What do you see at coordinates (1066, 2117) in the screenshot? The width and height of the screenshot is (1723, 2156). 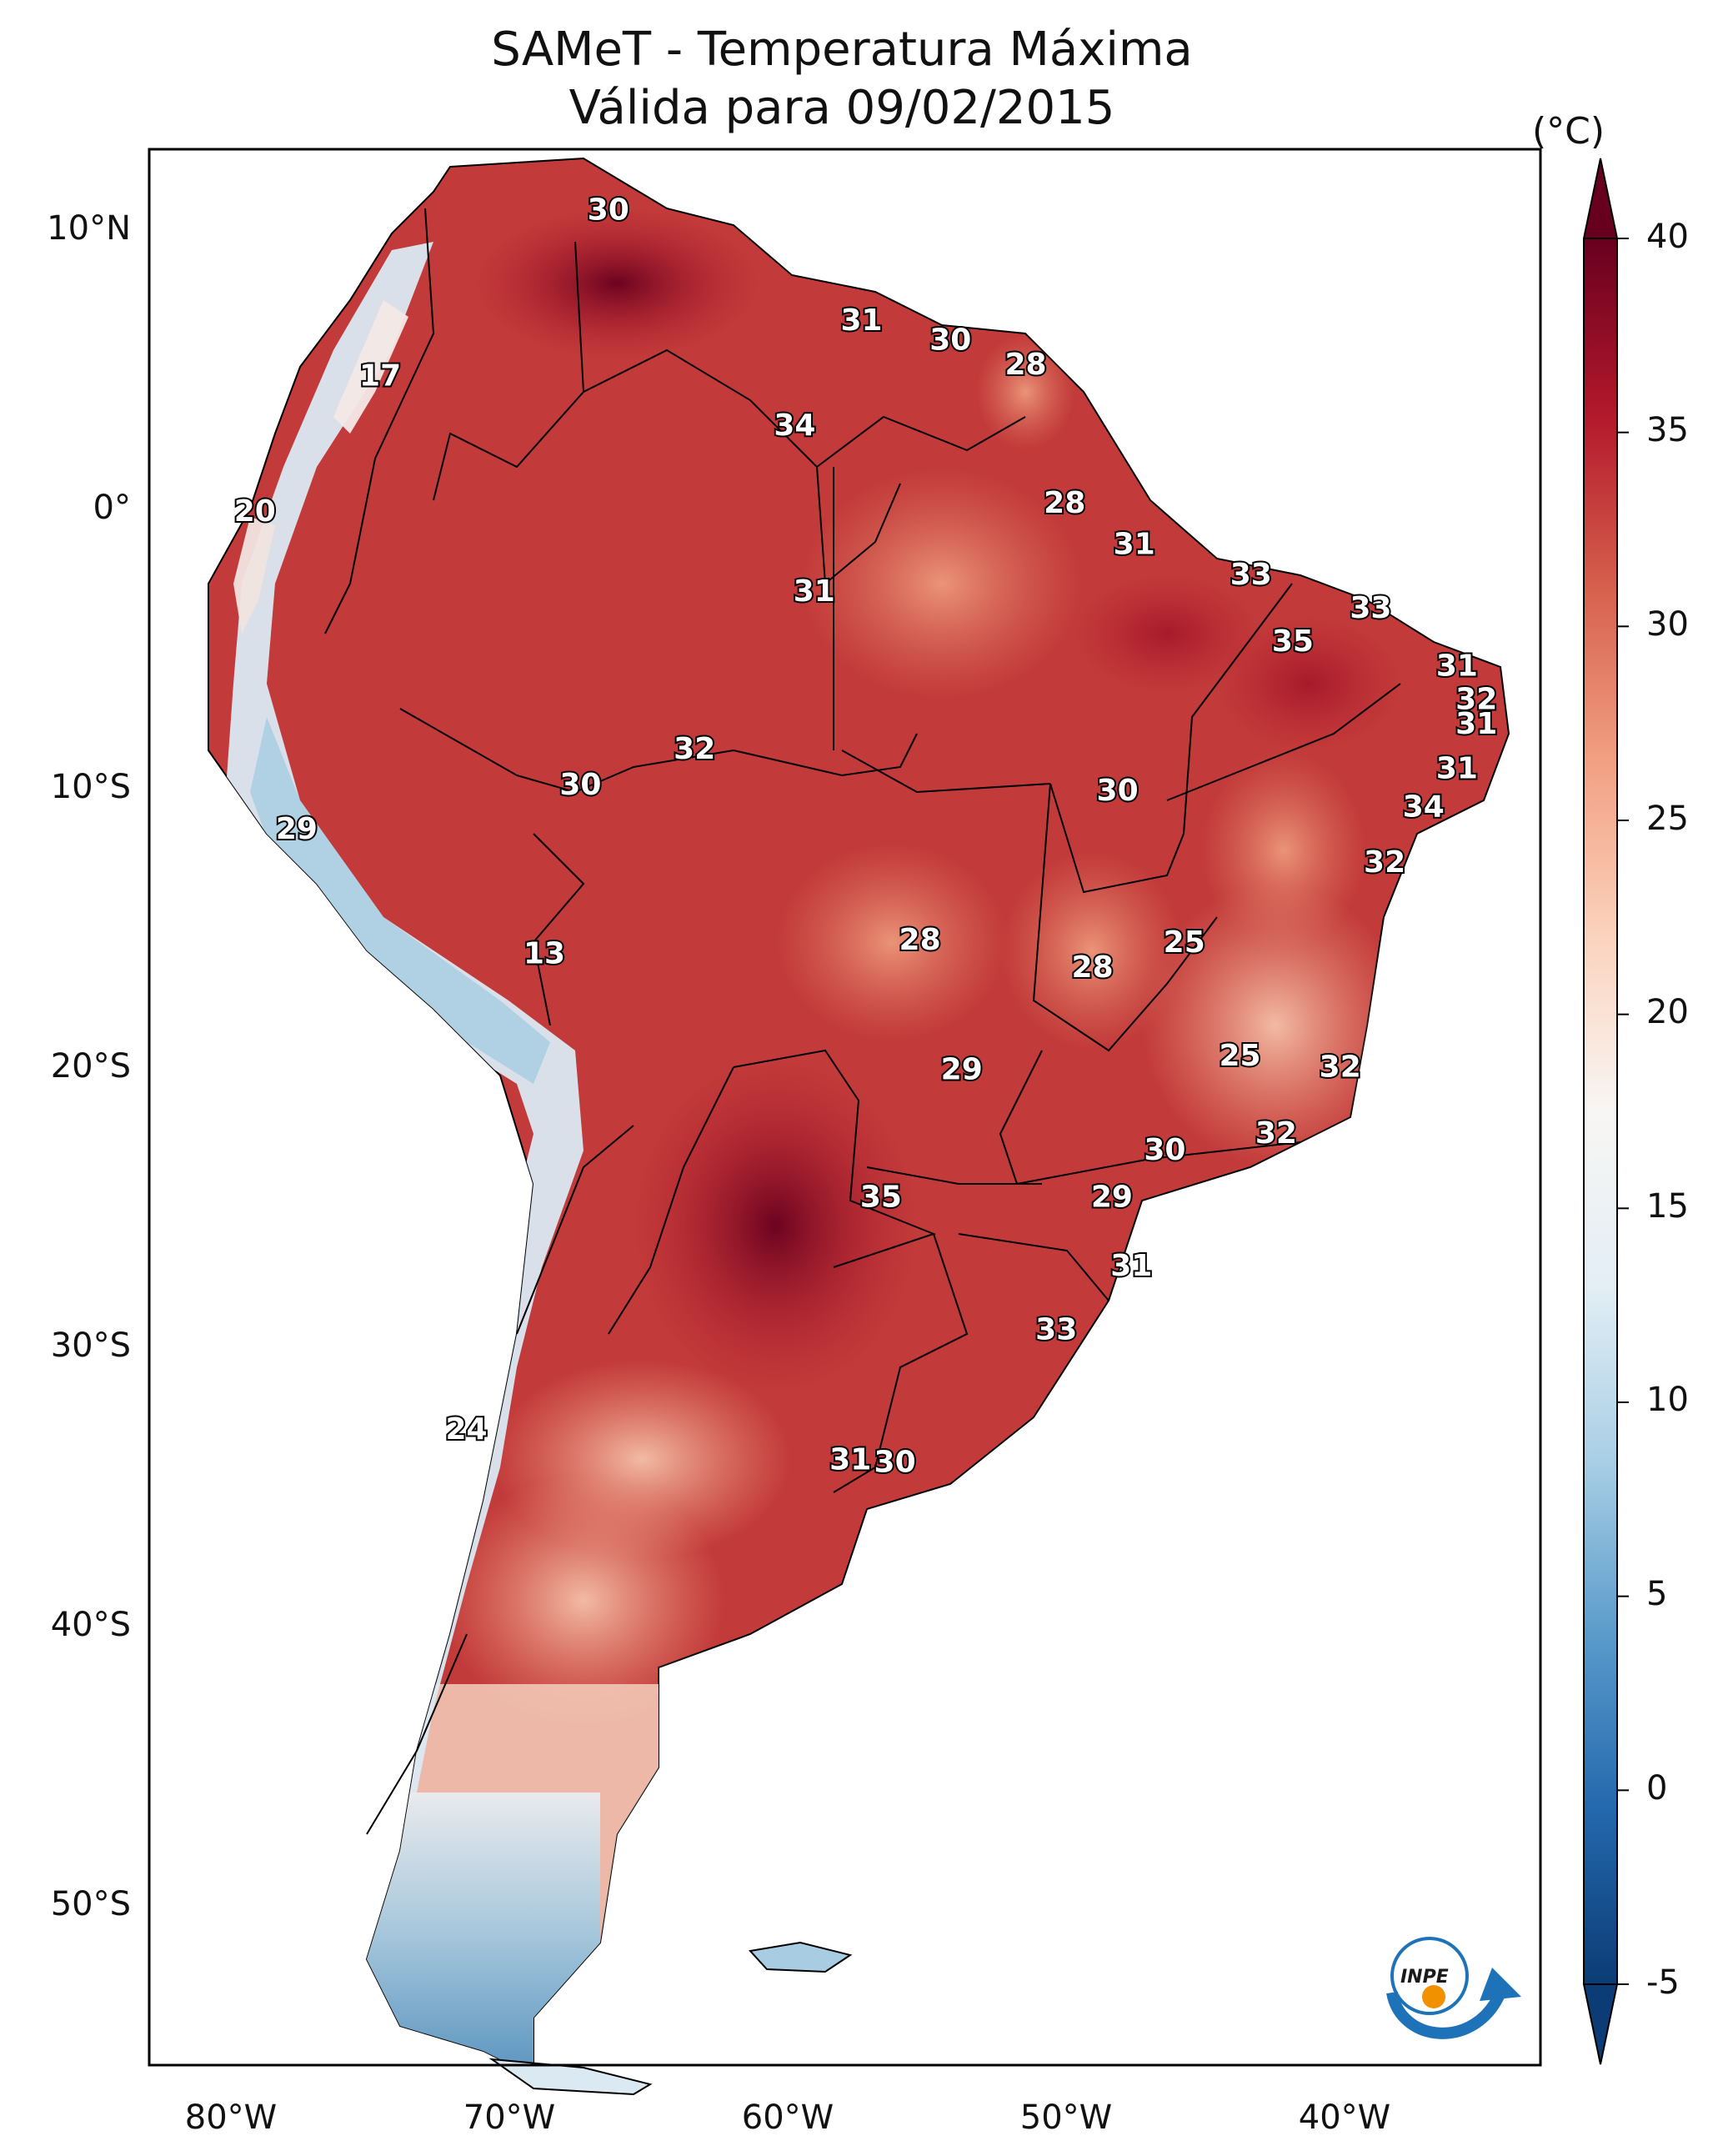 I see `lon-label: 50°W` at bounding box center [1066, 2117].